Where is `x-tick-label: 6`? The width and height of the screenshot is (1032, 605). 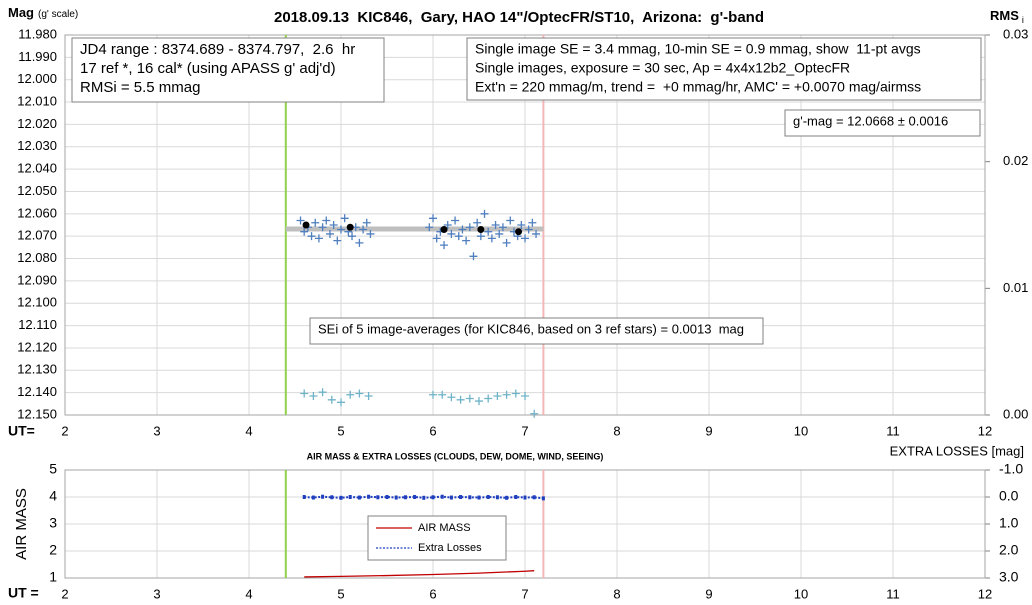 x-tick-label: 6 is located at coordinates (432, 430).